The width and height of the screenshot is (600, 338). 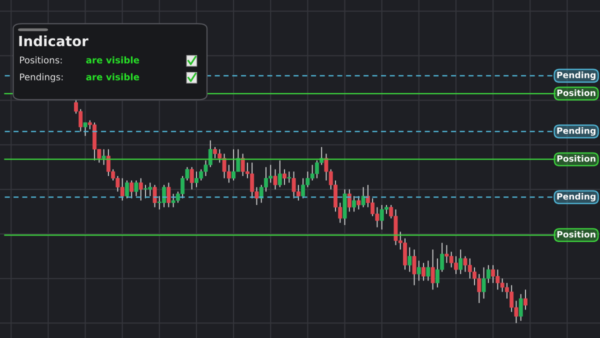 What do you see at coordinates (41, 77) in the screenshot?
I see `text: Pendings:` at bounding box center [41, 77].